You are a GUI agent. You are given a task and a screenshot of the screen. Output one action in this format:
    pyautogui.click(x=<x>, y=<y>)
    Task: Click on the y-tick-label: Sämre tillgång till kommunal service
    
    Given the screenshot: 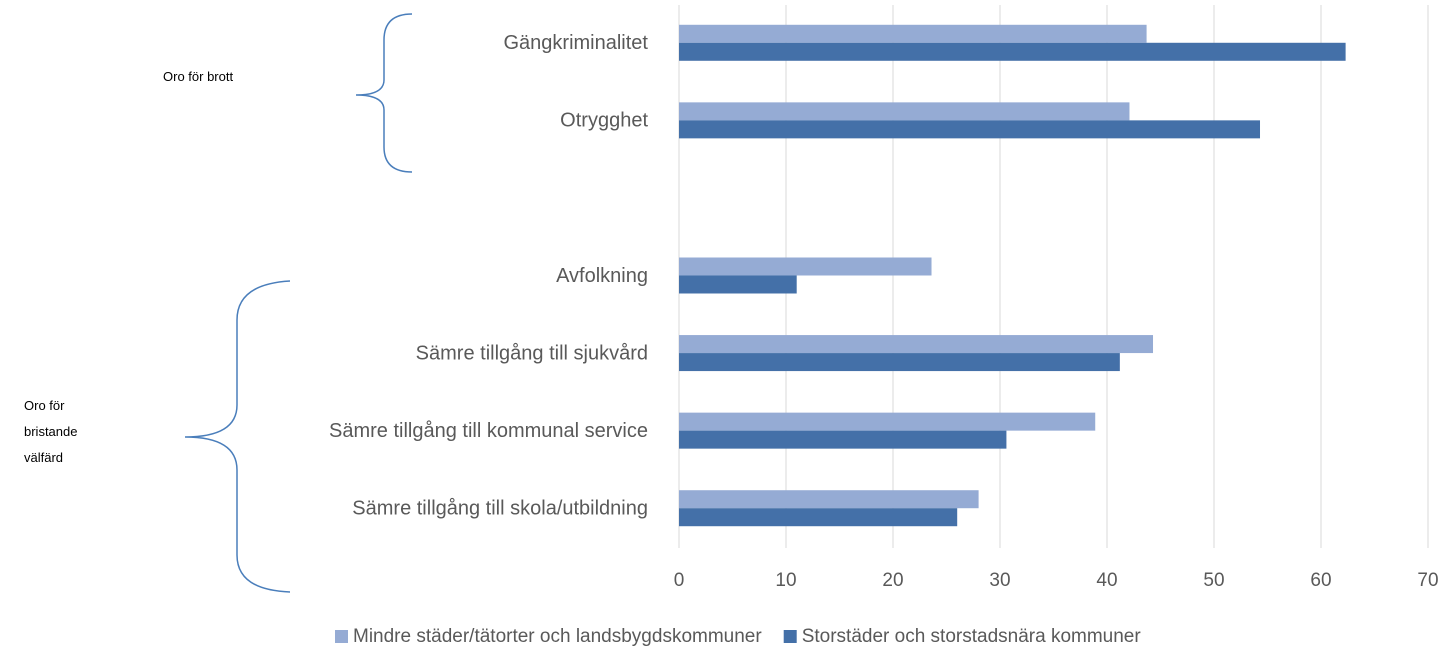 What is the action you would take?
    pyautogui.click(x=488, y=431)
    